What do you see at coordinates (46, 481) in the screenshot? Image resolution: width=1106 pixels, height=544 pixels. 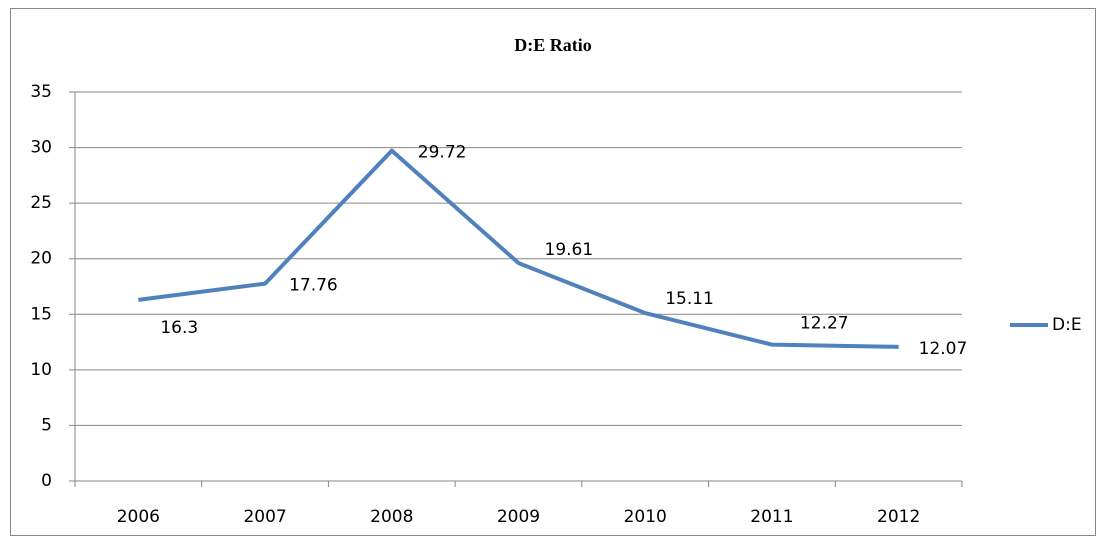 I see `y-tick-label: 0` at bounding box center [46, 481].